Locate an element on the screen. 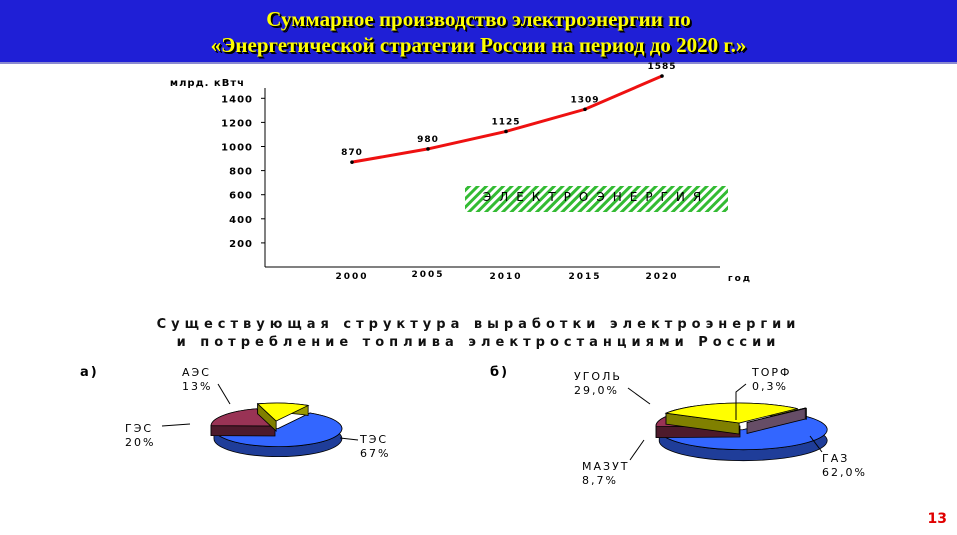  annotation-box is located at coordinates (596, 199).